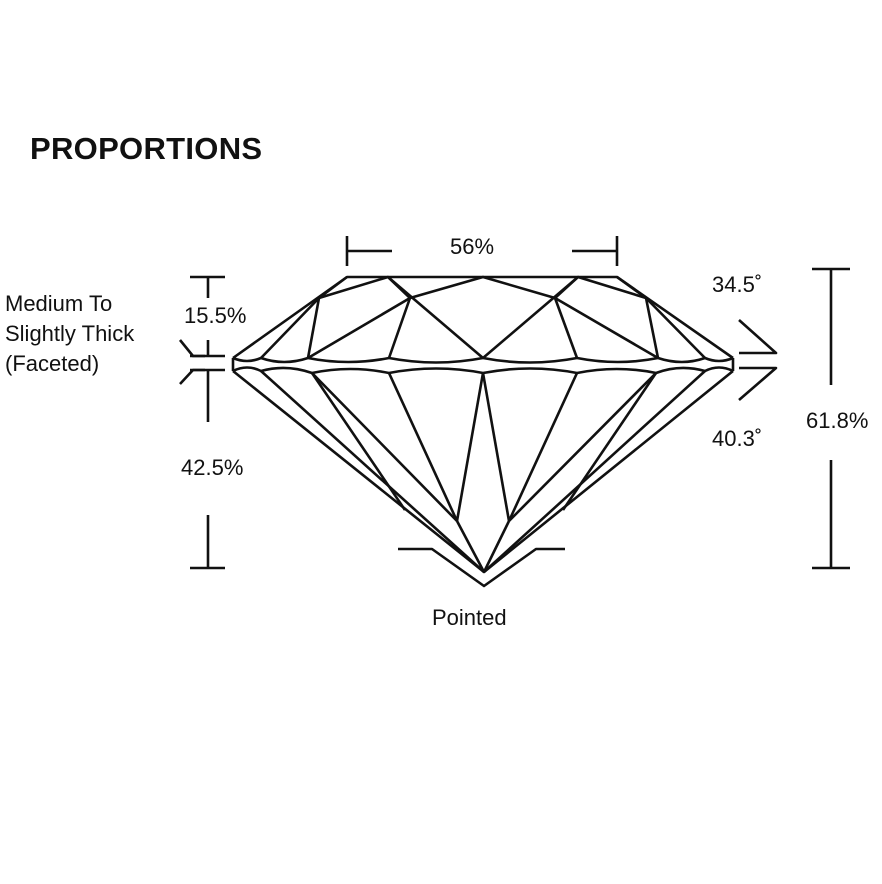  Describe the element at coordinates (472, 246) in the screenshot. I see `table-percent-label: 56%` at that location.